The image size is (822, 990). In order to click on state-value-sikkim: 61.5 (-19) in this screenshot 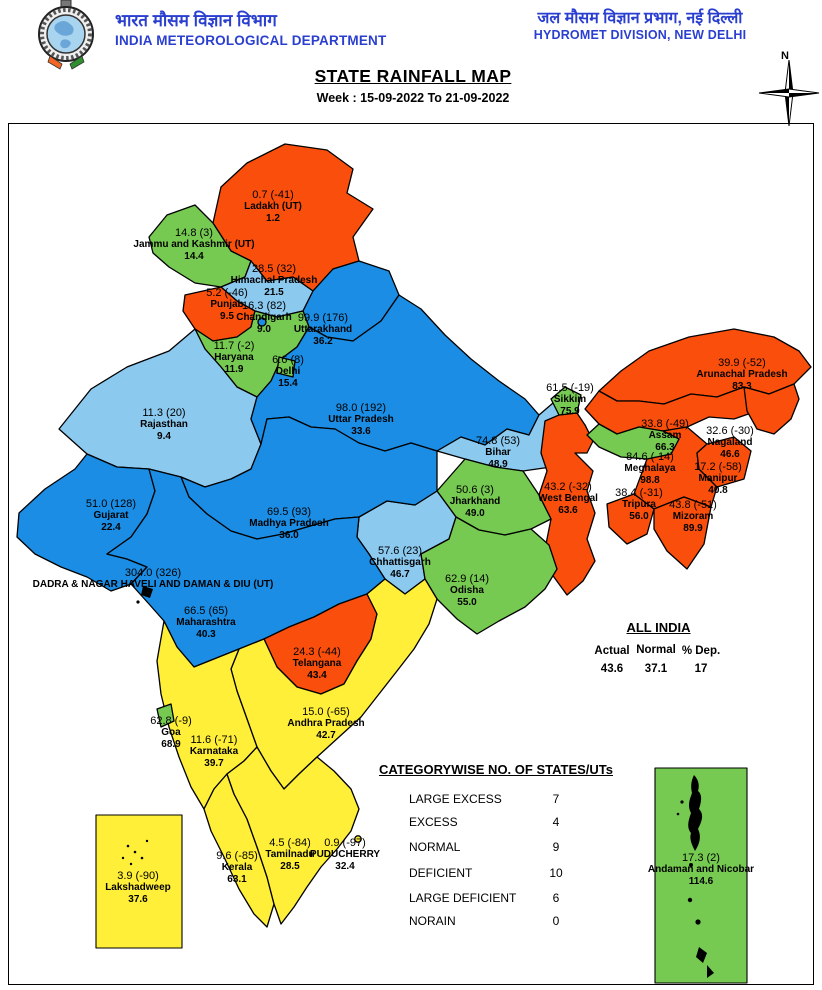, I will do `click(570, 388)`.